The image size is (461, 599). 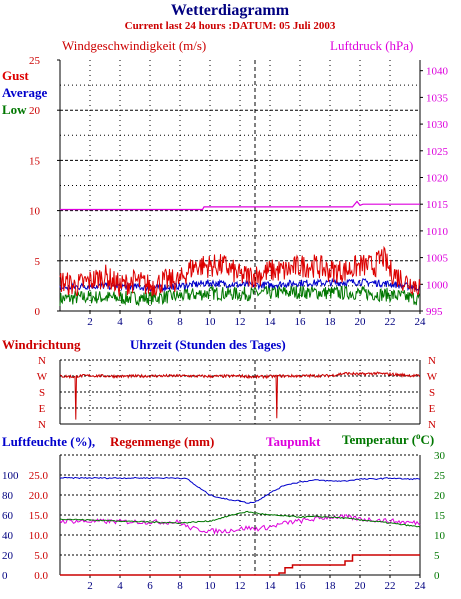 What do you see at coordinates (437, 556) in the screenshot?
I see `y2-tick-label: 5` at bounding box center [437, 556].